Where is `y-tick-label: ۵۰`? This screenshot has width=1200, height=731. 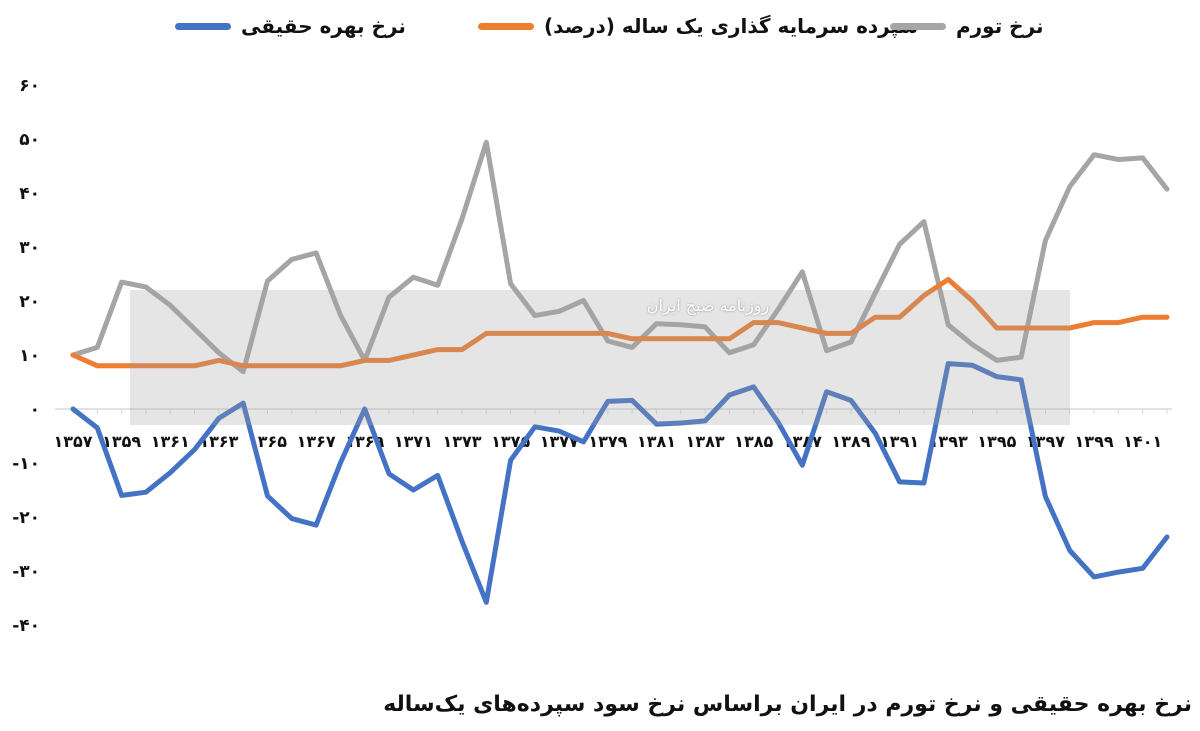 y-tick-label: ۵۰ is located at coordinates (29, 140).